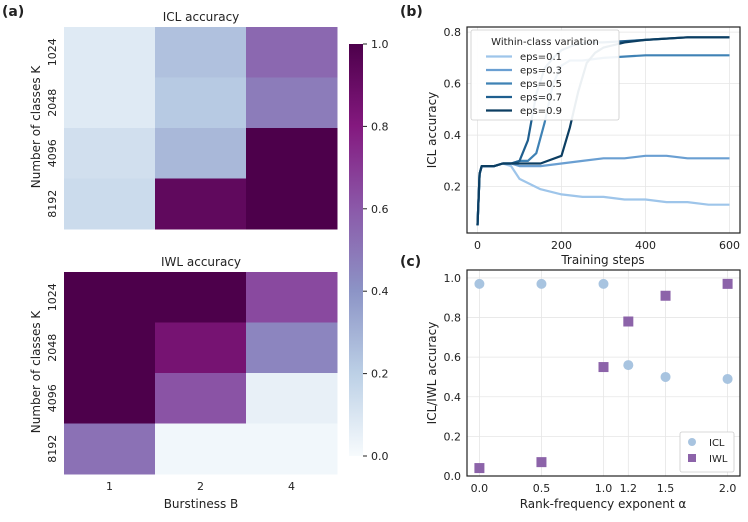 This screenshot has height=522, width=748. What do you see at coordinates (380, 456) in the screenshot?
I see `colorbar-tick-label: 0.0` at bounding box center [380, 456].